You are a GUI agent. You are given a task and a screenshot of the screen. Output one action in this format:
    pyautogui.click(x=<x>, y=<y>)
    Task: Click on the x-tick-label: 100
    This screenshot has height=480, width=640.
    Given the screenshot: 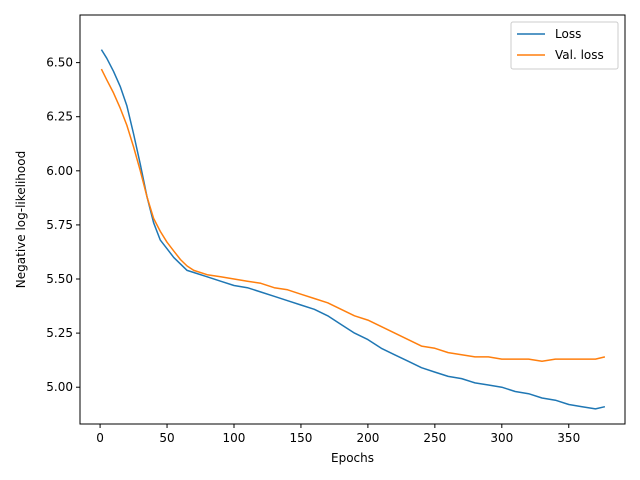 What is the action you would take?
    pyautogui.click(x=234, y=438)
    